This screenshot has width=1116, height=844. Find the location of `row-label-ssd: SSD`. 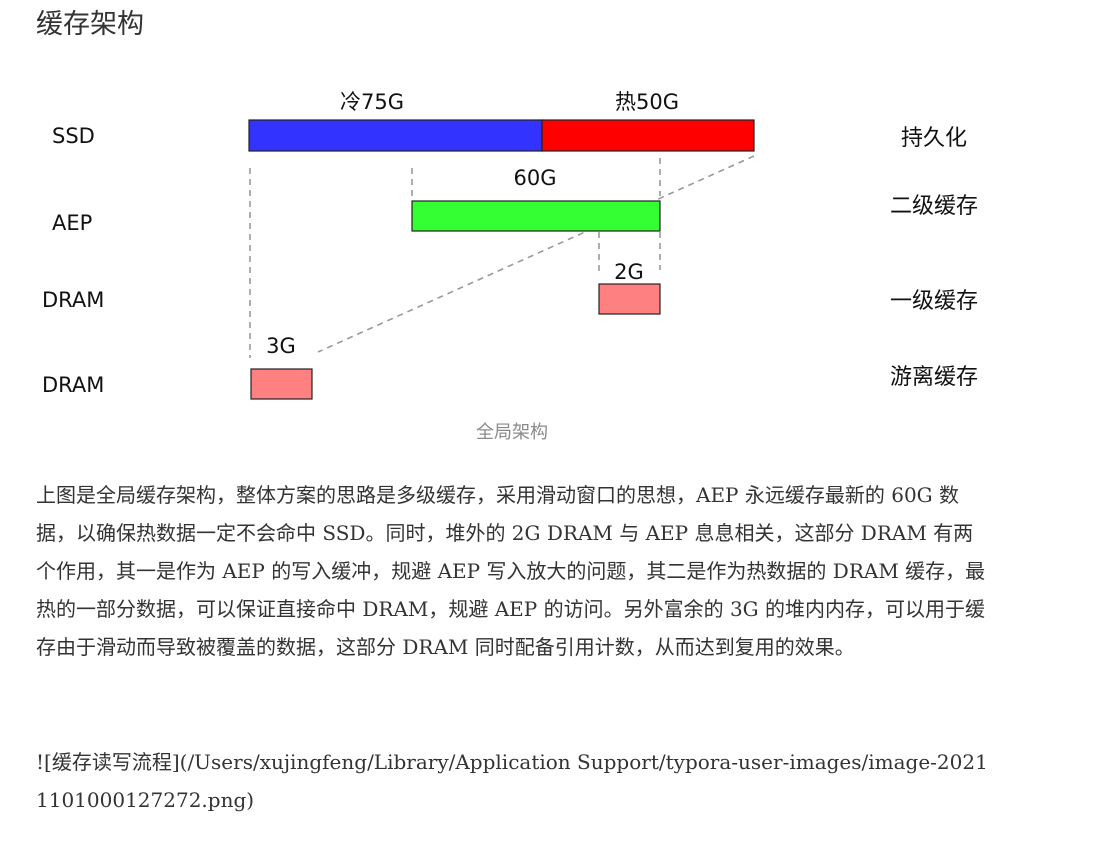

row-label-ssd: SSD is located at coordinates (73, 136).